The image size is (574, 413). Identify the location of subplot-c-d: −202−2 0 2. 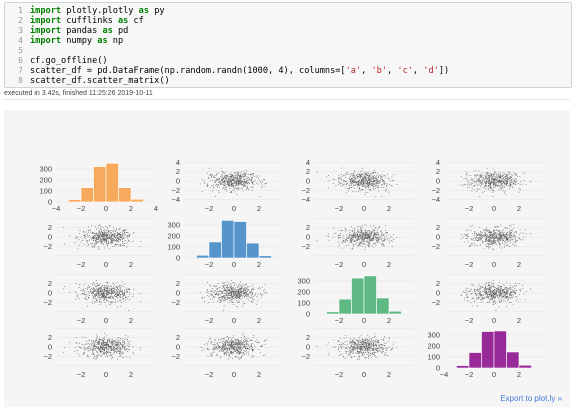
(487, 299).